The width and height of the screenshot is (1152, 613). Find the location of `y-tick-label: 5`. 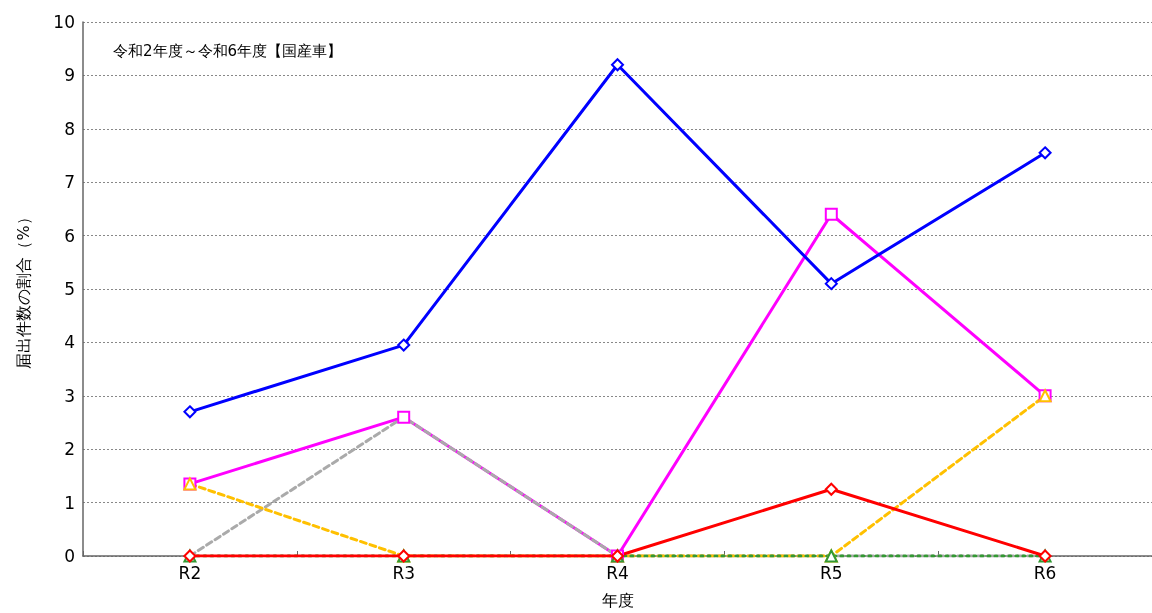

y-tick-label: 5 is located at coordinates (69, 289).